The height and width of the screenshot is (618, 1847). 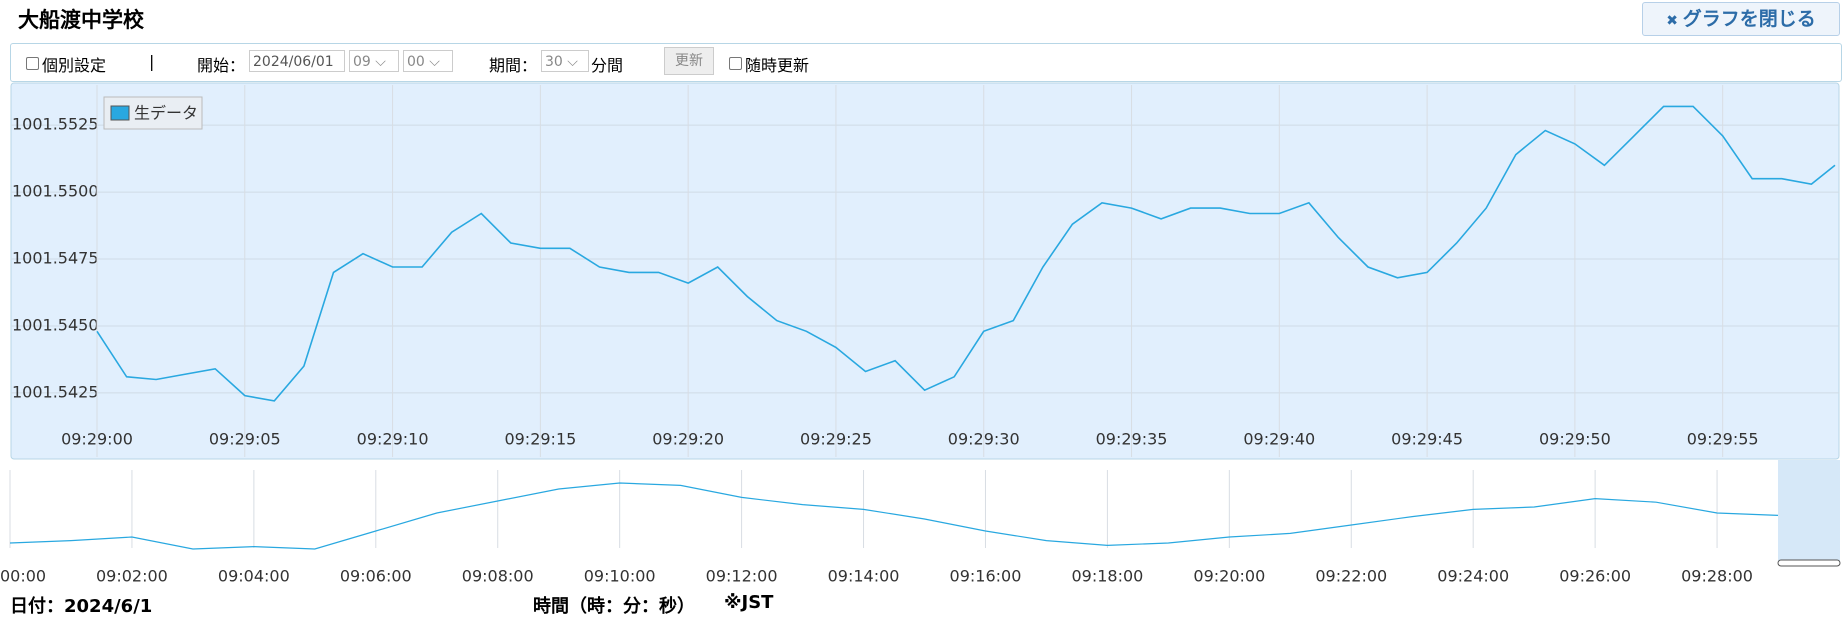 What do you see at coordinates (55, 258) in the screenshot?
I see `y-tick-label: 1001.5475` at bounding box center [55, 258].